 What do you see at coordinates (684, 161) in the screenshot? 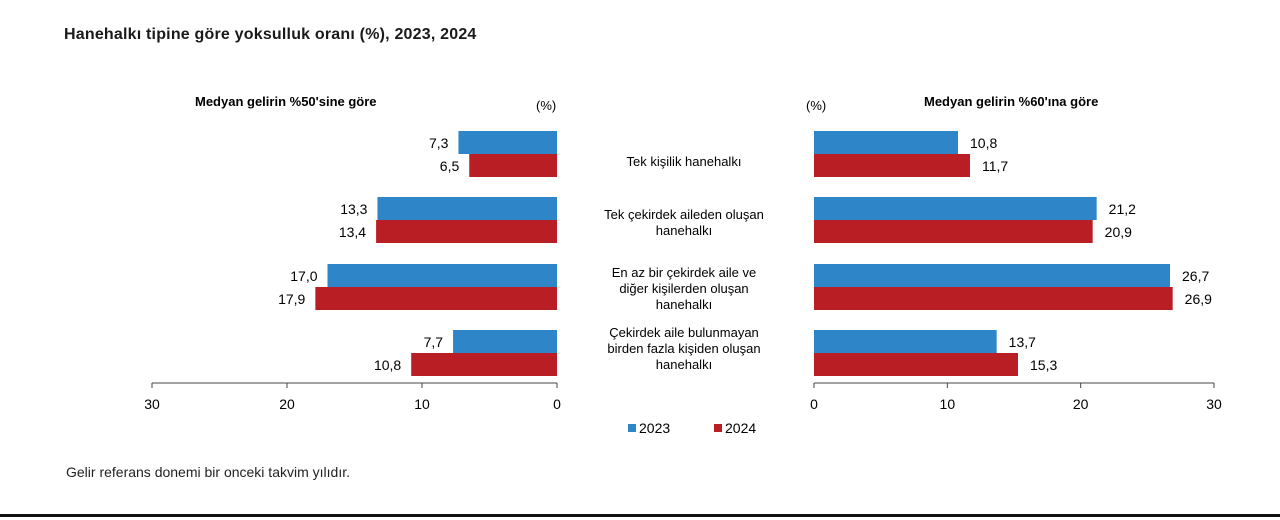
I see `category-label: Tek kişilik hanehalkı` at bounding box center [684, 161].